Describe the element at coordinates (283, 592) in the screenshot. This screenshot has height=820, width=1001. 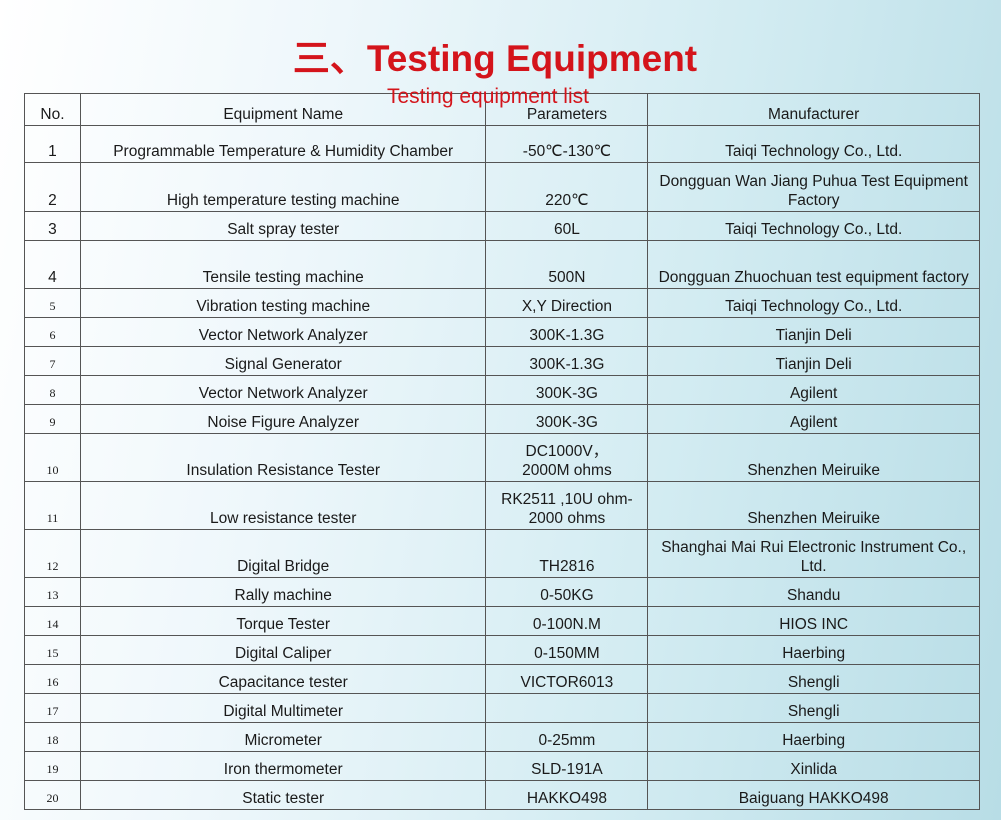
I see `equipment-name-cell: Rally machine` at that location.